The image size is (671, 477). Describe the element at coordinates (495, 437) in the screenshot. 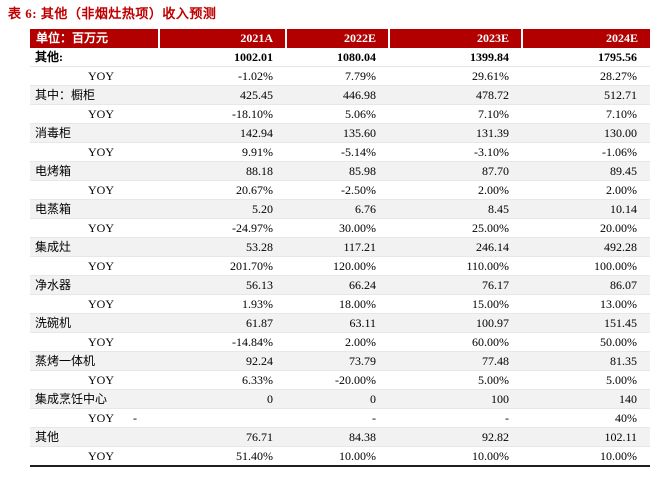

I see `cell-value: 92.82` at that location.